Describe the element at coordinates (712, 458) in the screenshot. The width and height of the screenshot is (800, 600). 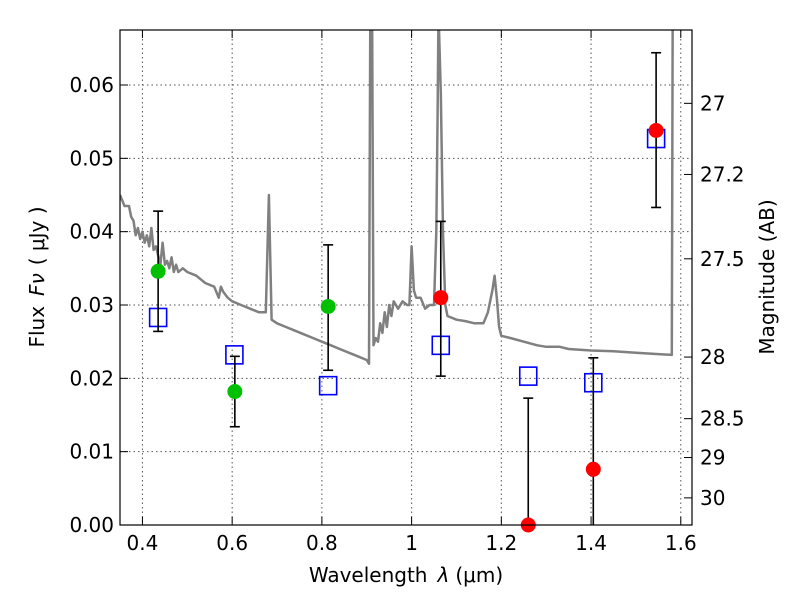
I see `y2-tick-label: 29` at that location.